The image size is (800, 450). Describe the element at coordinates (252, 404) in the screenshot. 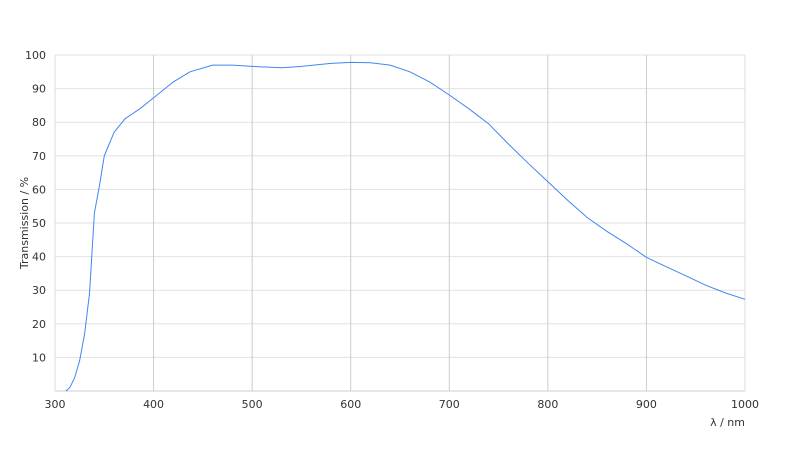

I see `x-tick-label: 500` at that location.